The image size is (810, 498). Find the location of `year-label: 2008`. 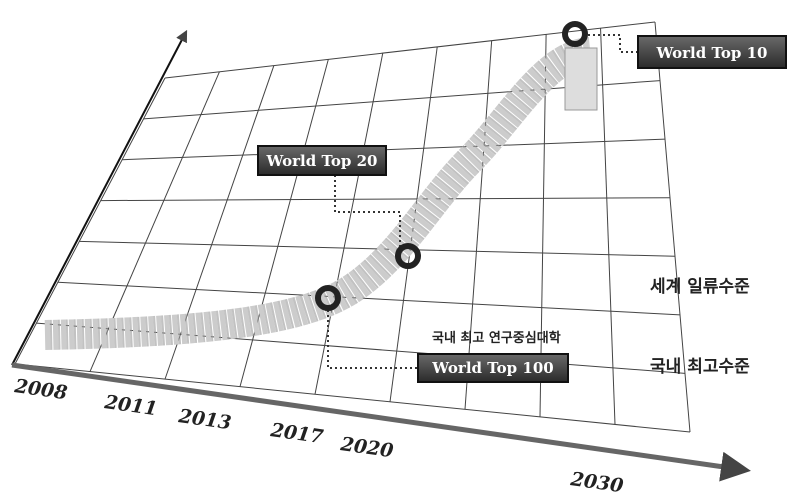

year-label: 2008 is located at coordinates (40, 389).